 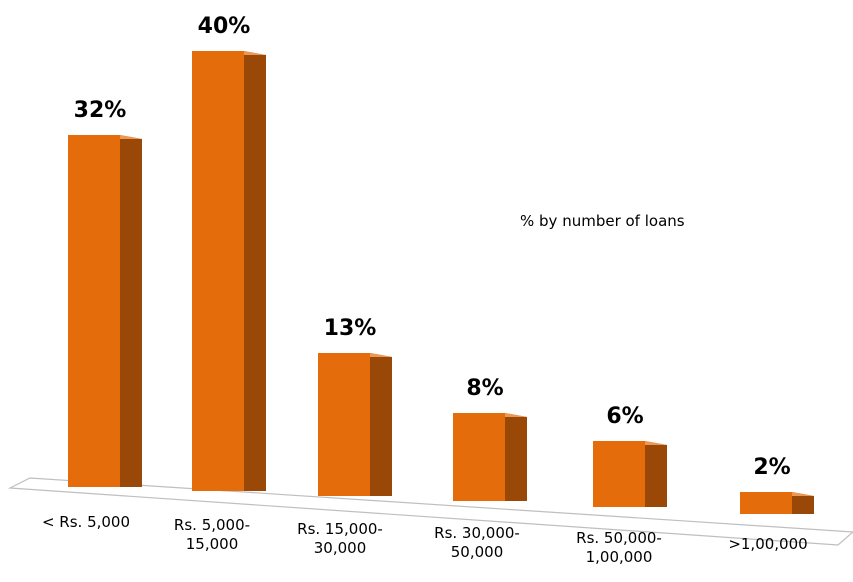 What do you see at coordinates (477, 542) in the screenshot?
I see `category-label: Rs. 30,000-50,000` at bounding box center [477, 542].